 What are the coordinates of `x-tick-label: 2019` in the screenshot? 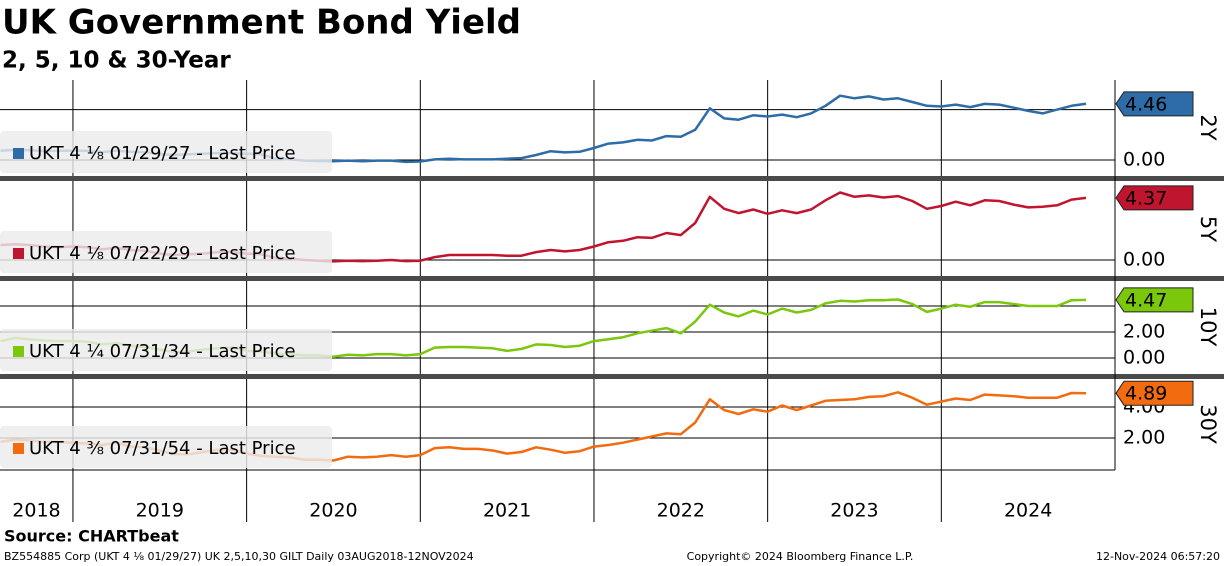 It's located at (160, 511).